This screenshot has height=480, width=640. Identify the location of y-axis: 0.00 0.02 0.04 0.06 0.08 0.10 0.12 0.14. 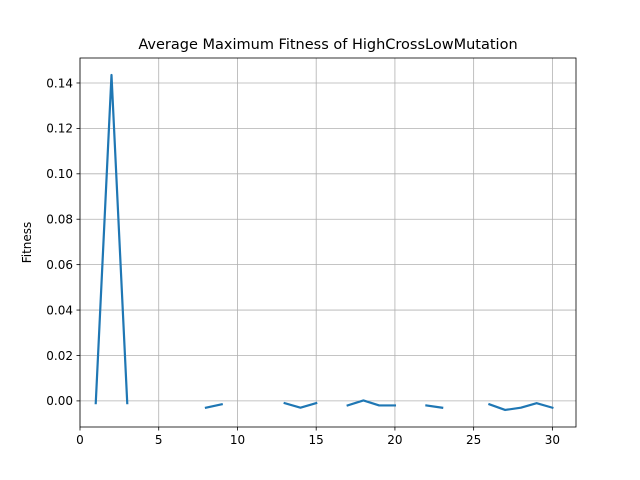
(63, 242).